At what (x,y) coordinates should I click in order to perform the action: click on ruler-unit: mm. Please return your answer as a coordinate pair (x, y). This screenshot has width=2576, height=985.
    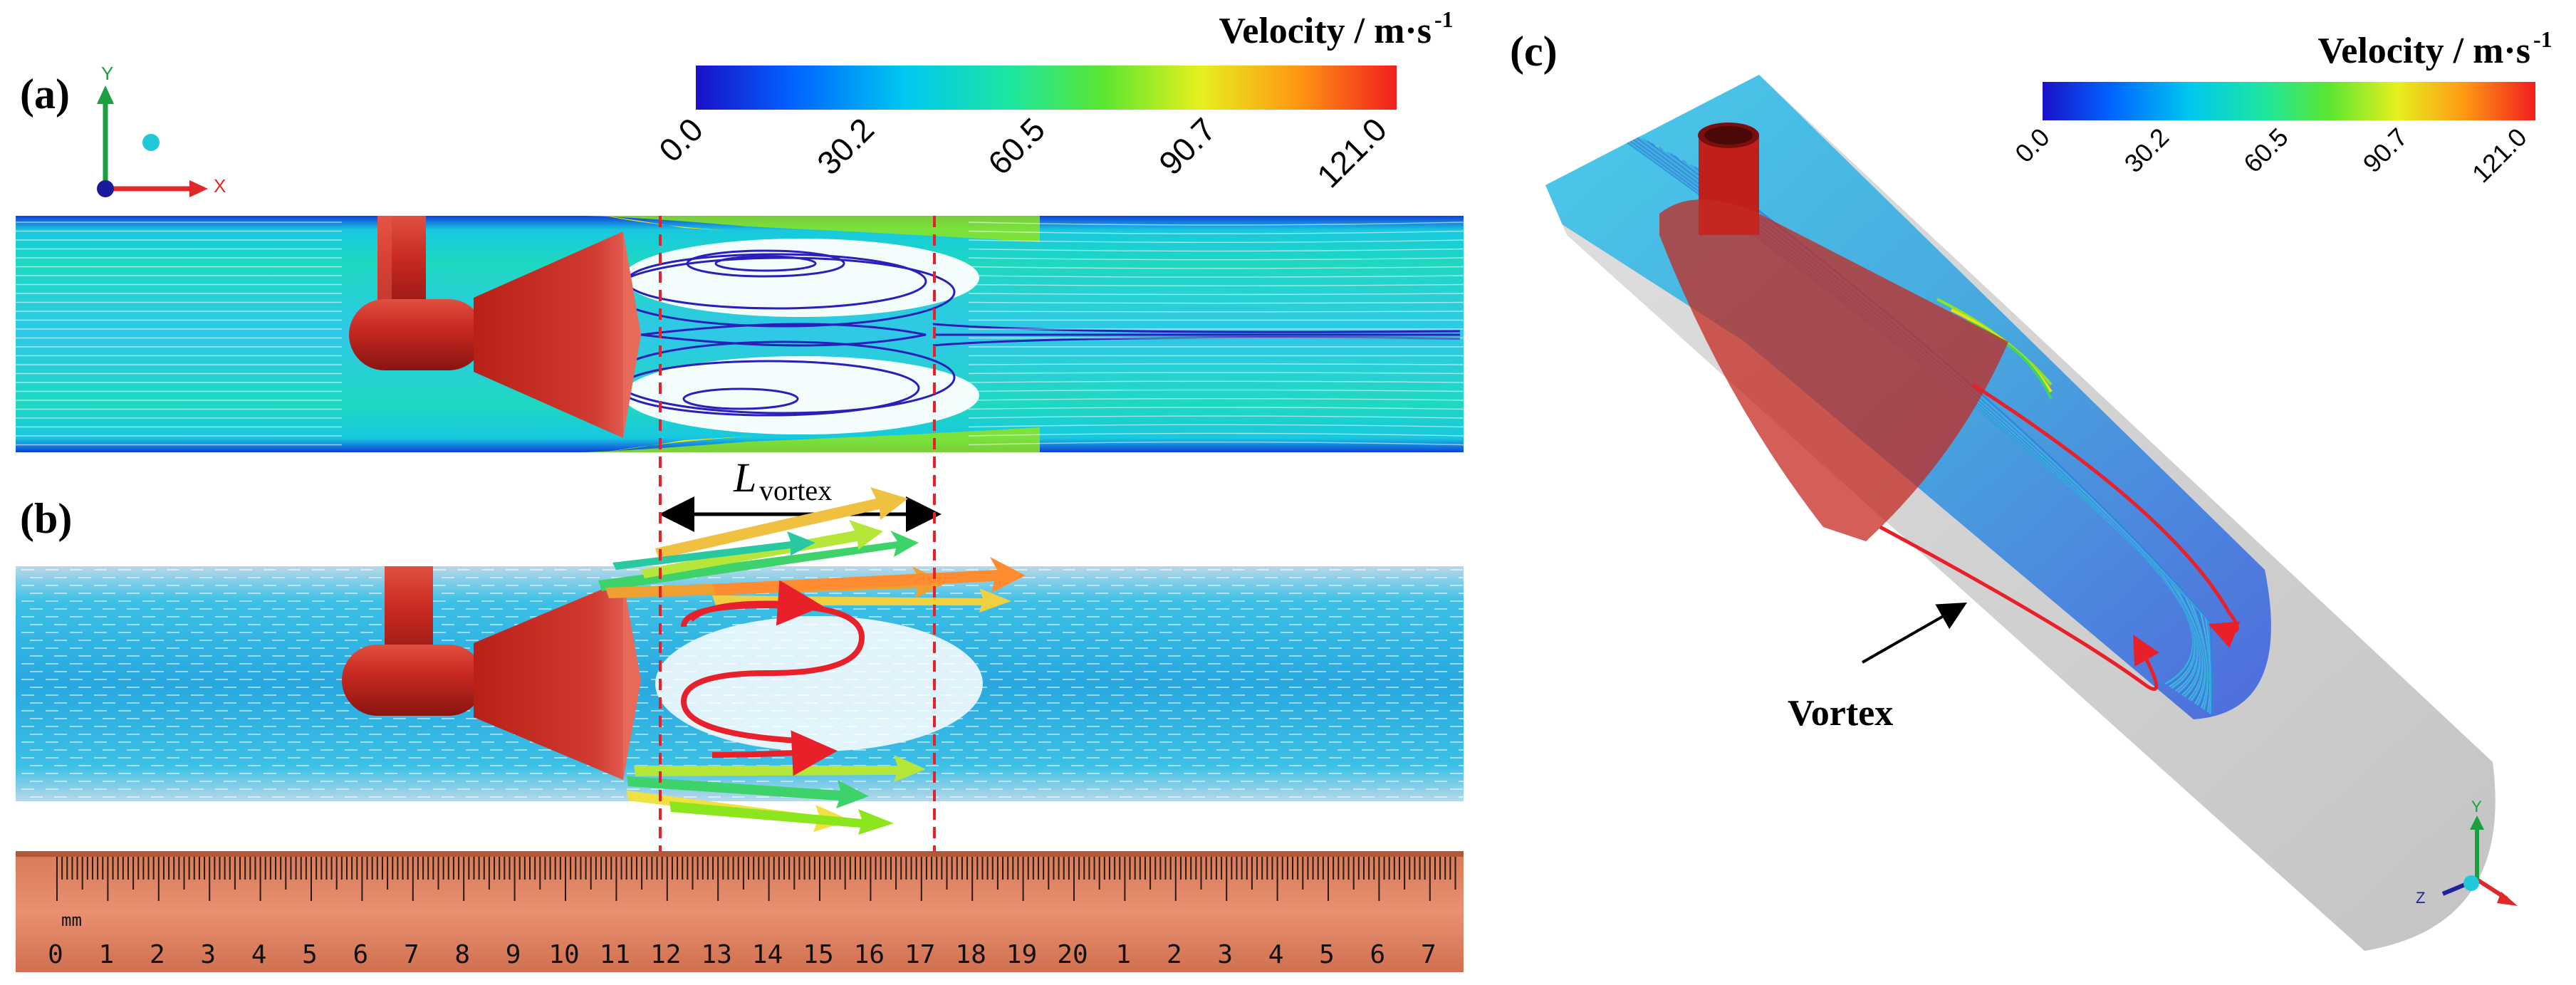
    Looking at the image, I should click on (71, 920).